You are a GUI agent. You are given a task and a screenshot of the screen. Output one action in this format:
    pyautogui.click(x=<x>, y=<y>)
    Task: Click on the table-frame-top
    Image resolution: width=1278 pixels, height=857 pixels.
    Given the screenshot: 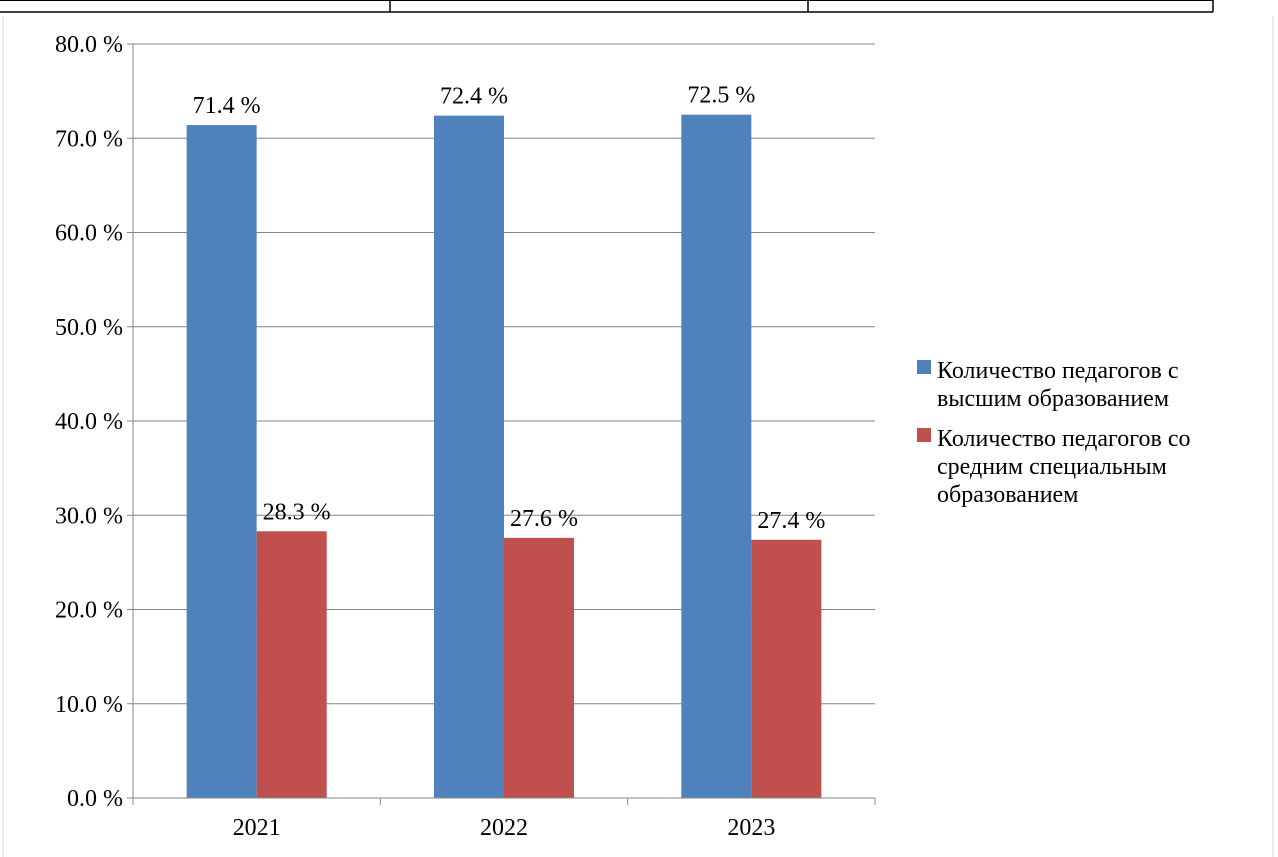 What is the action you would take?
    pyautogui.click(x=607, y=6)
    